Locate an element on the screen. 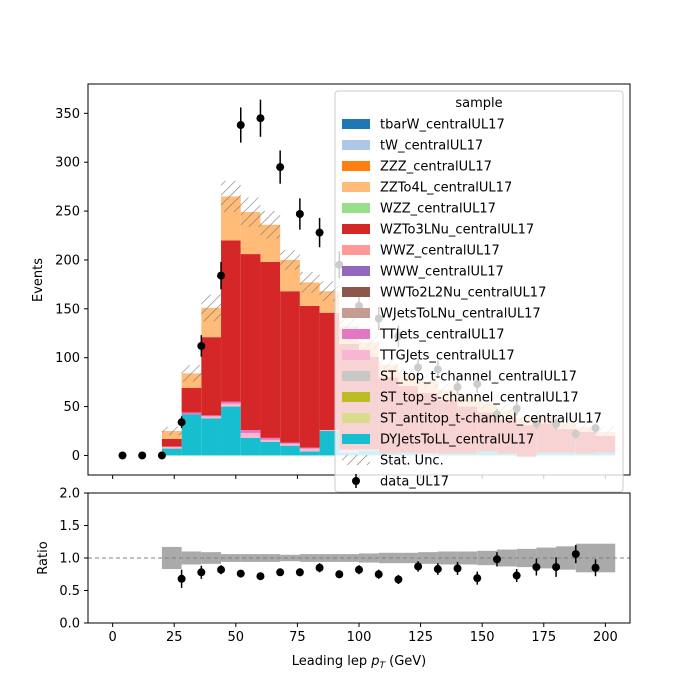 The height and width of the screenshot is (700, 700). stat-unc-bin2 is located at coordinates (211, 308).